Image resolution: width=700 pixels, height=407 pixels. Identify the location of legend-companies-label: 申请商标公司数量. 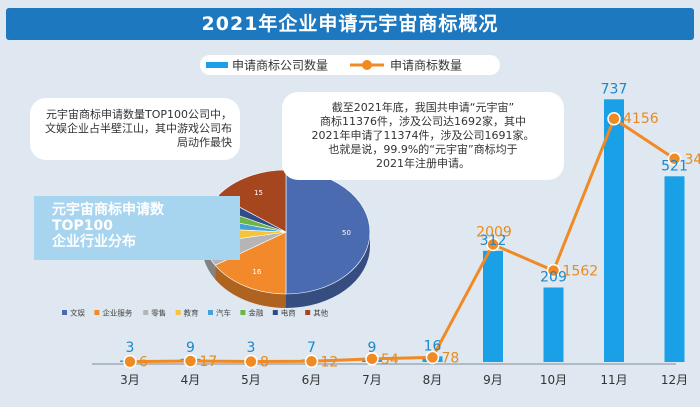
(280, 65).